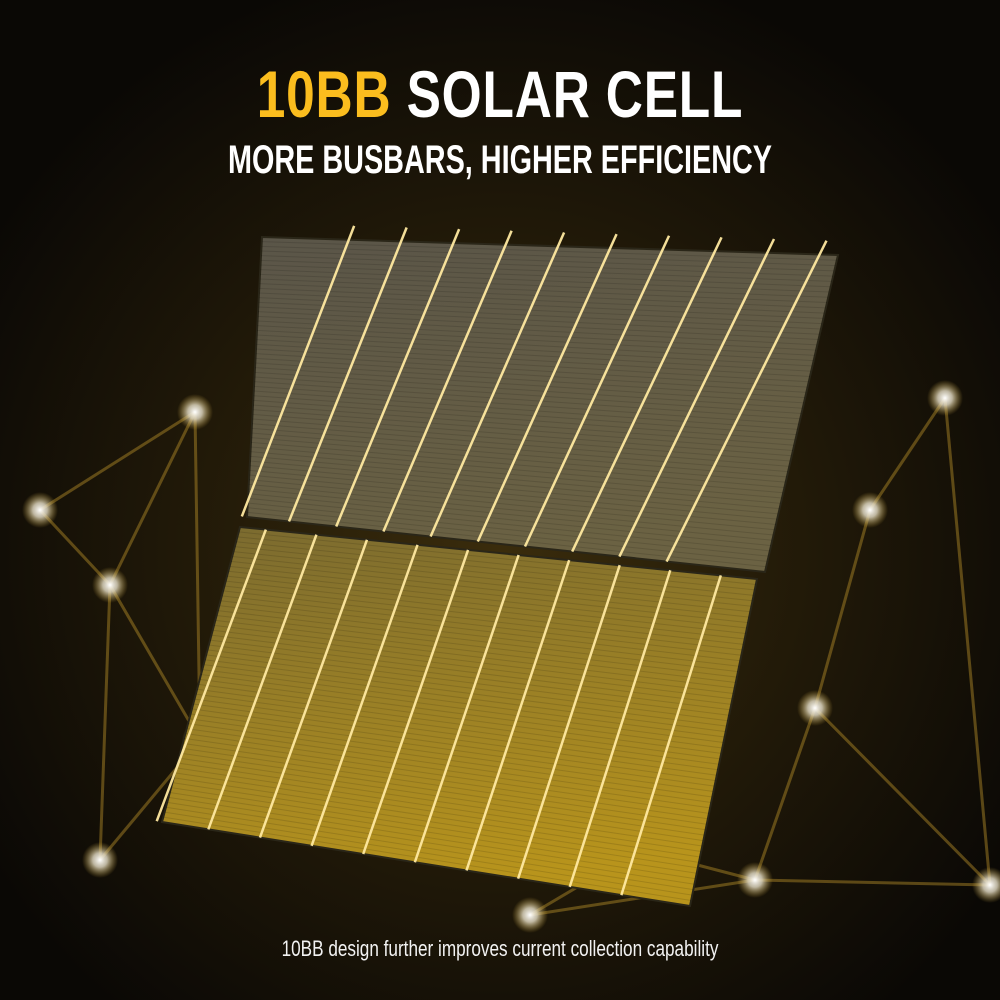  Describe the element at coordinates (575, 94) in the screenshot. I see `headline-rest: SOLAR CELL` at that location.